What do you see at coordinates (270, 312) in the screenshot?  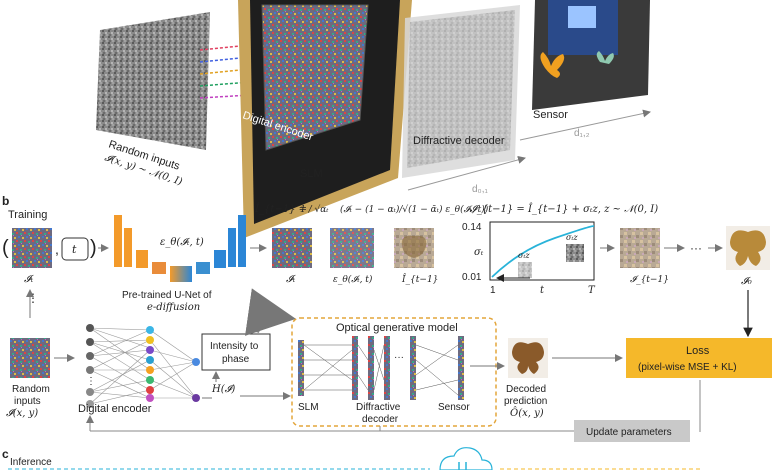 I see `curved-arrow` at bounding box center [270, 312].